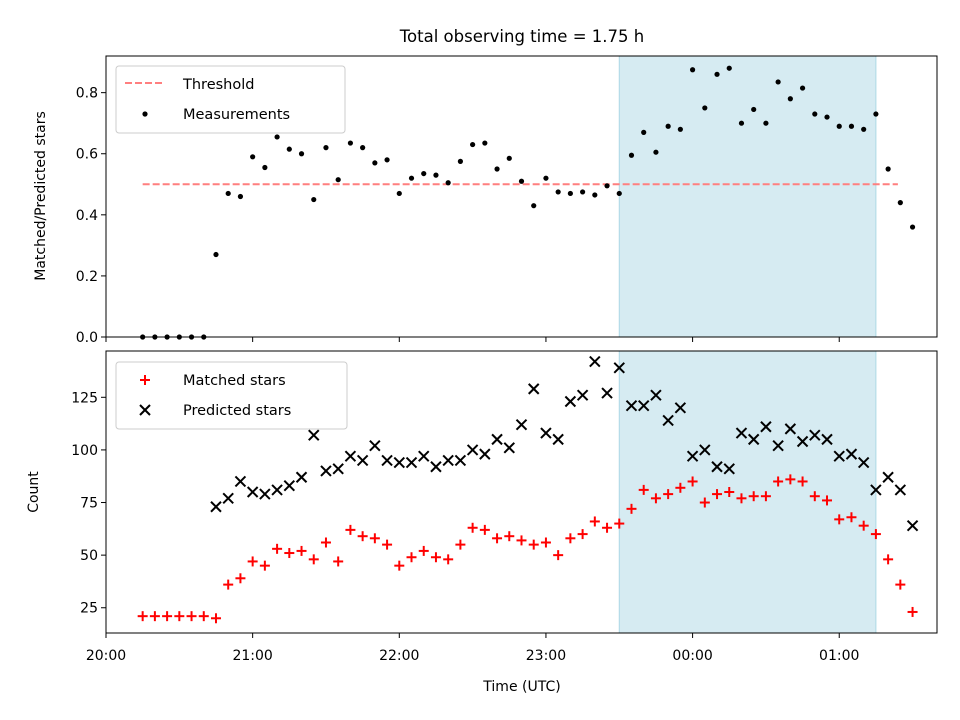 This screenshot has height=720, width=960. Describe the element at coordinates (145, 114) in the screenshot. I see `legend-measurements-swatch` at that location.